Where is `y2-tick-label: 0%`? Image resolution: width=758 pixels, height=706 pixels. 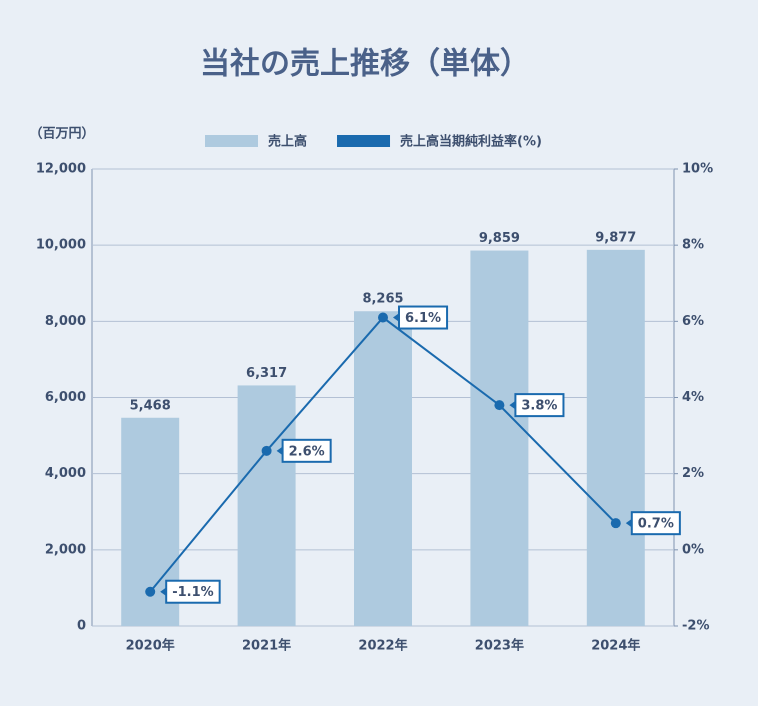 y2-tick-label: 0% is located at coordinates (693, 549).